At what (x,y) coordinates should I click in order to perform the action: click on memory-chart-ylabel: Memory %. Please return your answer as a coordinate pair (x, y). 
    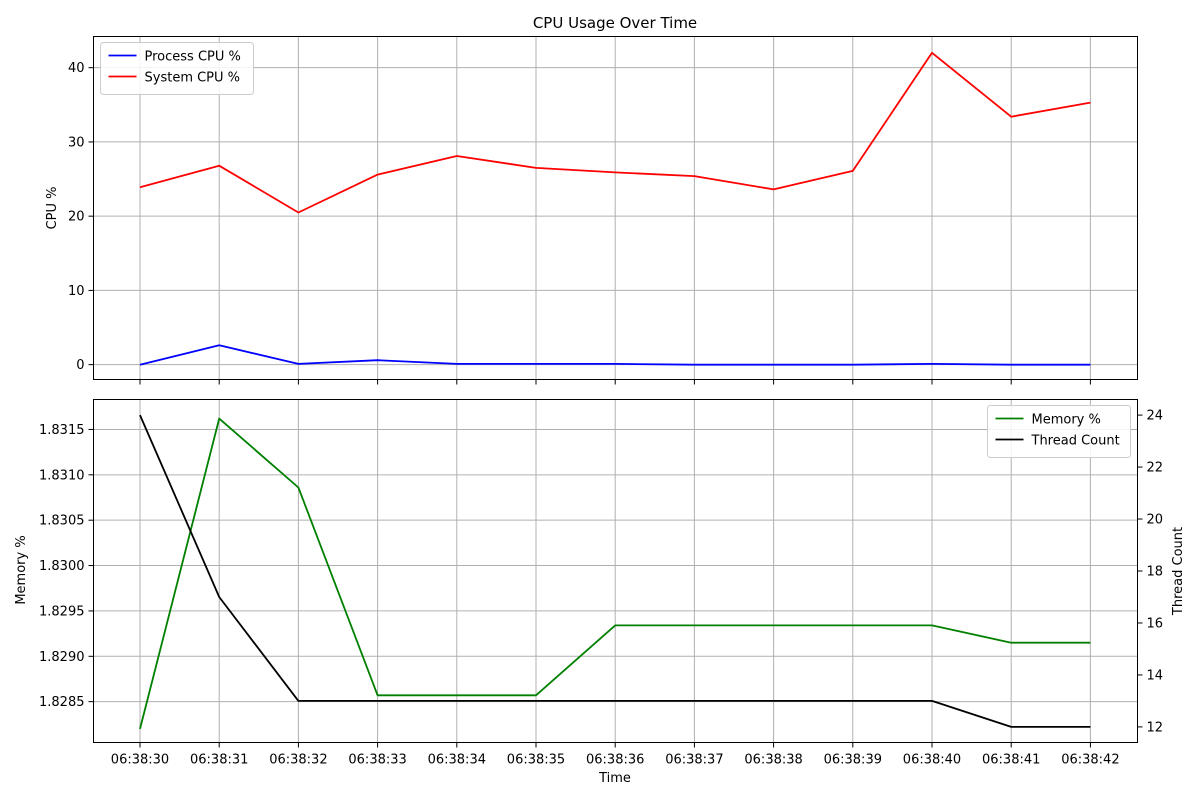
    Looking at the image, I should click on (21, 569).